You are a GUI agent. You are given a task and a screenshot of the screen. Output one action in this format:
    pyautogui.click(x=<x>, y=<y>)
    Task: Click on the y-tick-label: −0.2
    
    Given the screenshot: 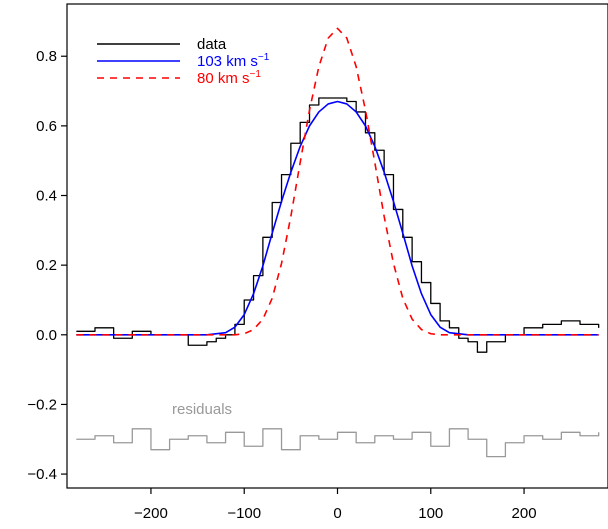 What is the action you would take?
    pyautogui.click(x=42, y=404)
    